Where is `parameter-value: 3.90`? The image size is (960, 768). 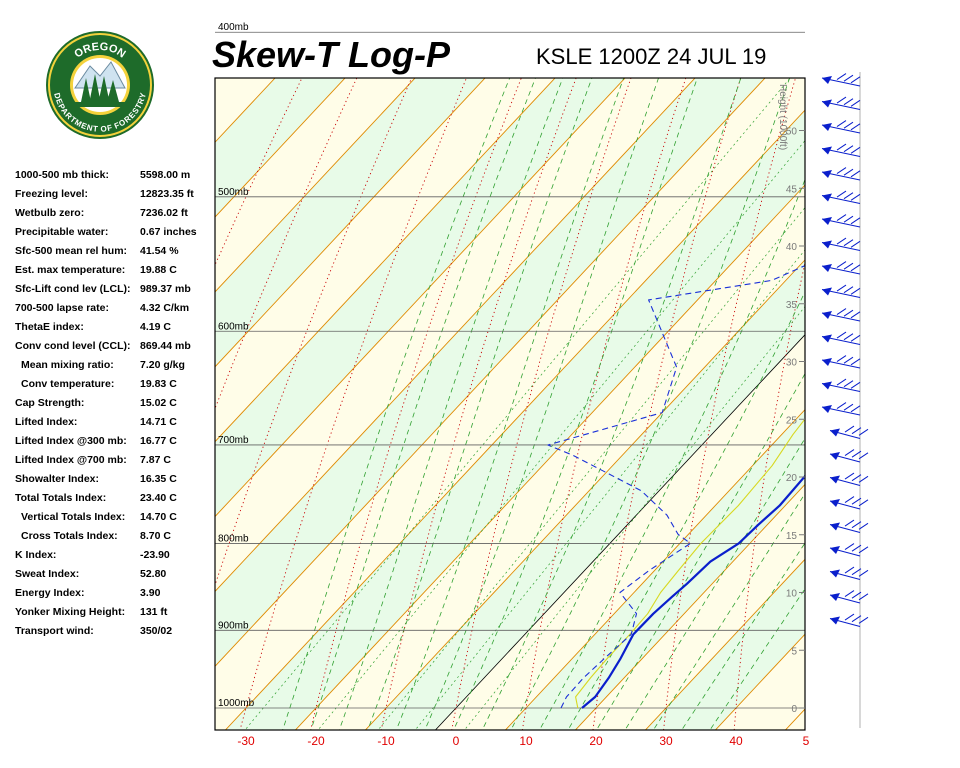
parameter-value: 3.90 is located at coordinates (150, 593).